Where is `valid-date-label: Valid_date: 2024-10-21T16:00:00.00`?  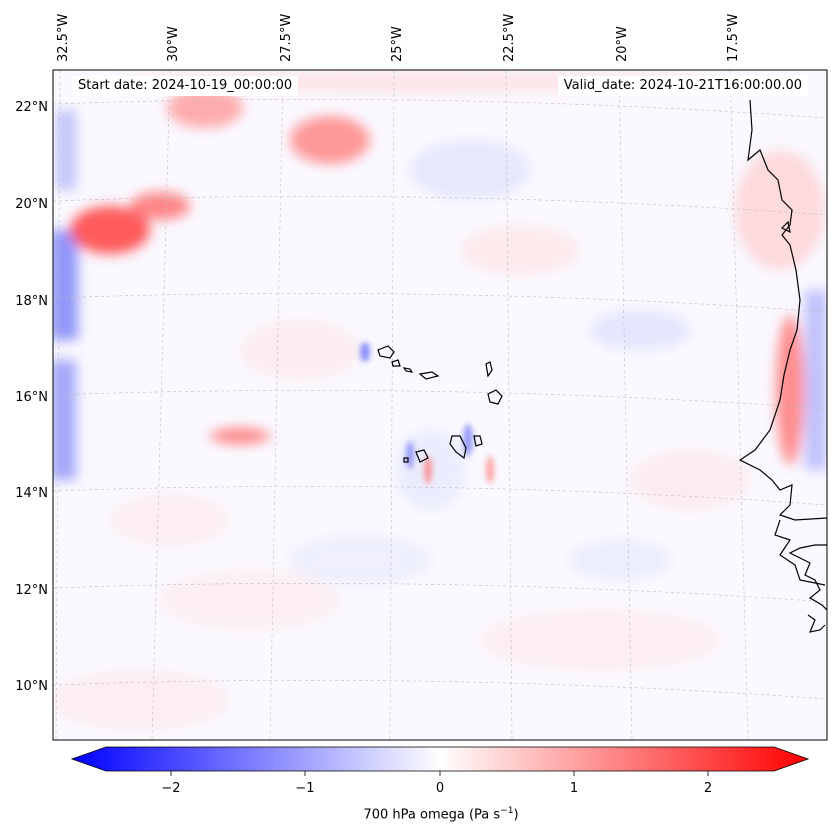 valid-date-label: Valid_date: 2024-10-21T16:00:00.00 is located at coordinates (682, 86).